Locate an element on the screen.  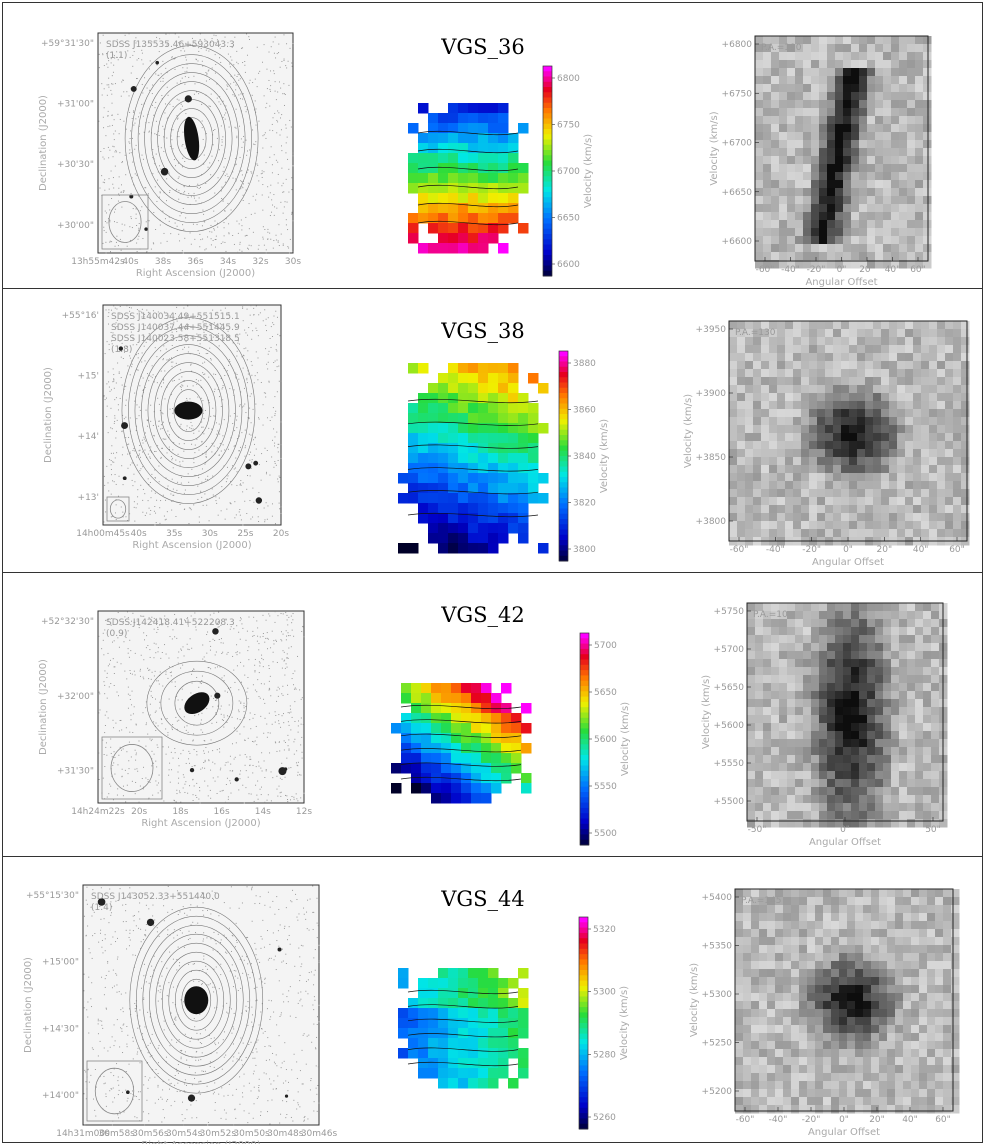
colorbar-tick: 5500 is located at coordinates (605, 834).